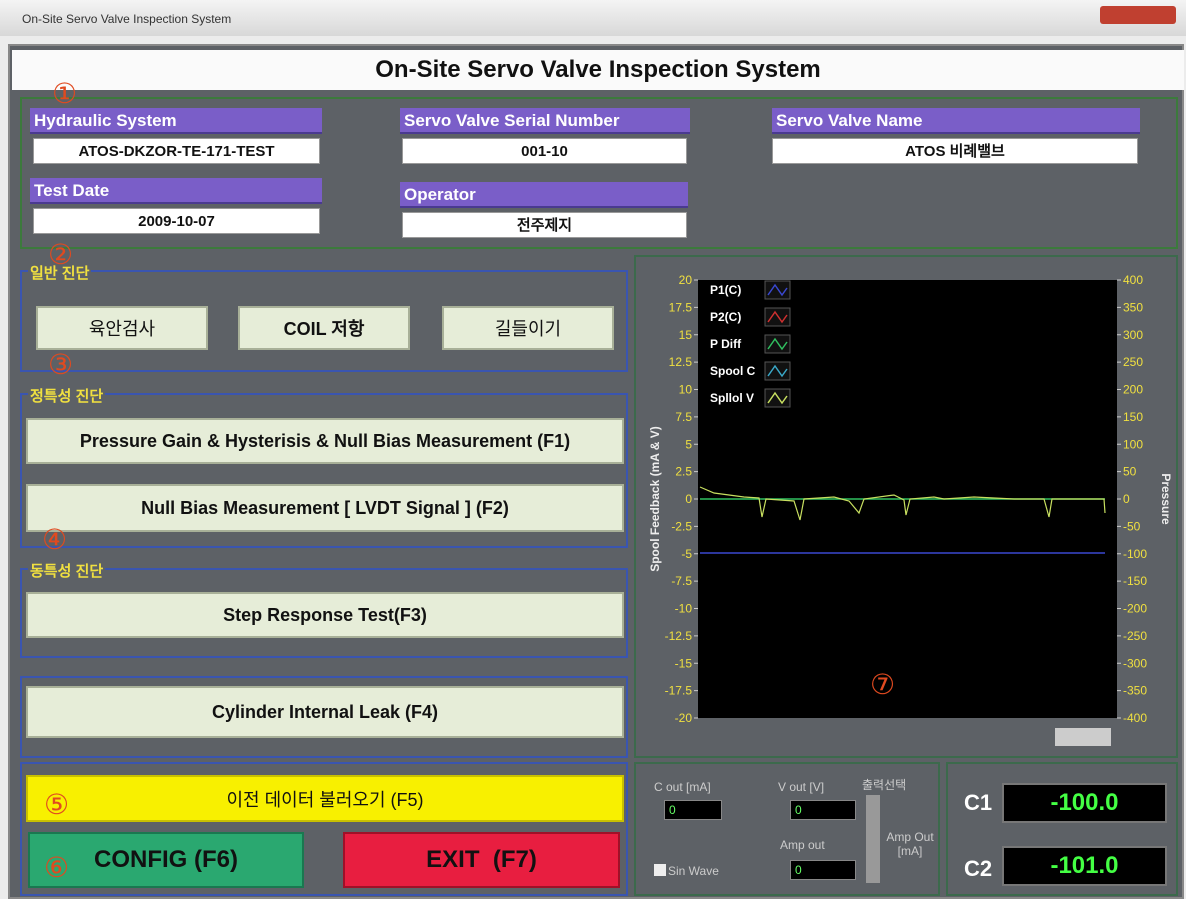 The image size is (1186, 899). I want to click on y-axis-label: Spool Feedback (mA & V), so click(655, 499).